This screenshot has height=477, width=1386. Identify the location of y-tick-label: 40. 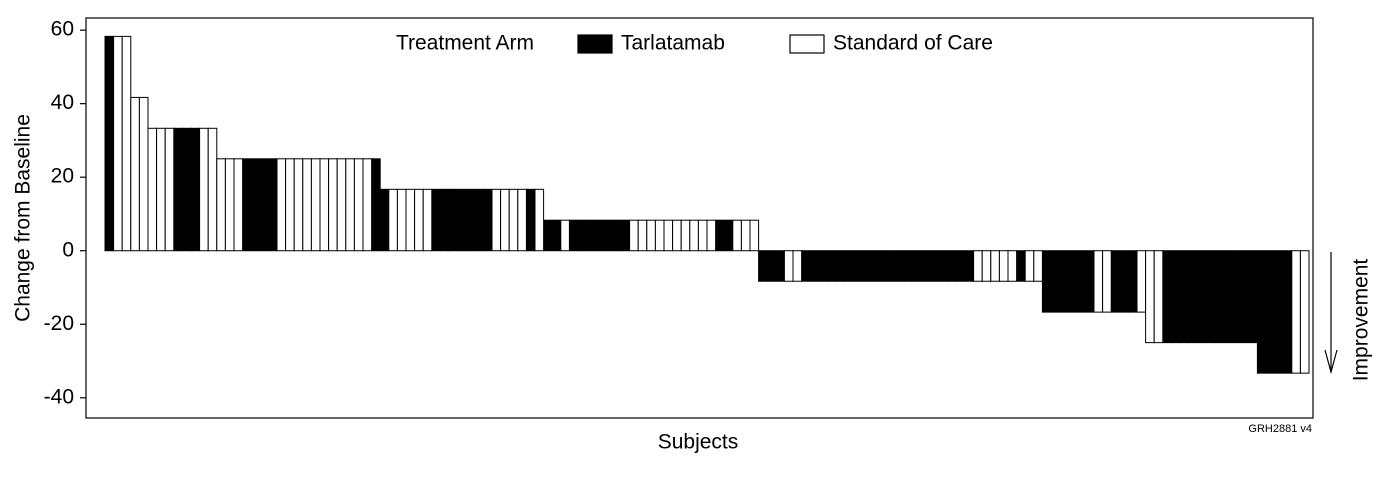
(62, 102).